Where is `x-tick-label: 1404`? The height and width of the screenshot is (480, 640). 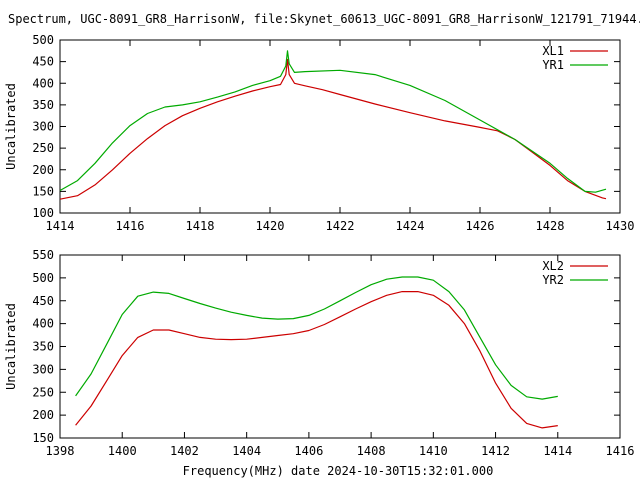
x-tick-label: 1404 is located at coordinates (246, 451).